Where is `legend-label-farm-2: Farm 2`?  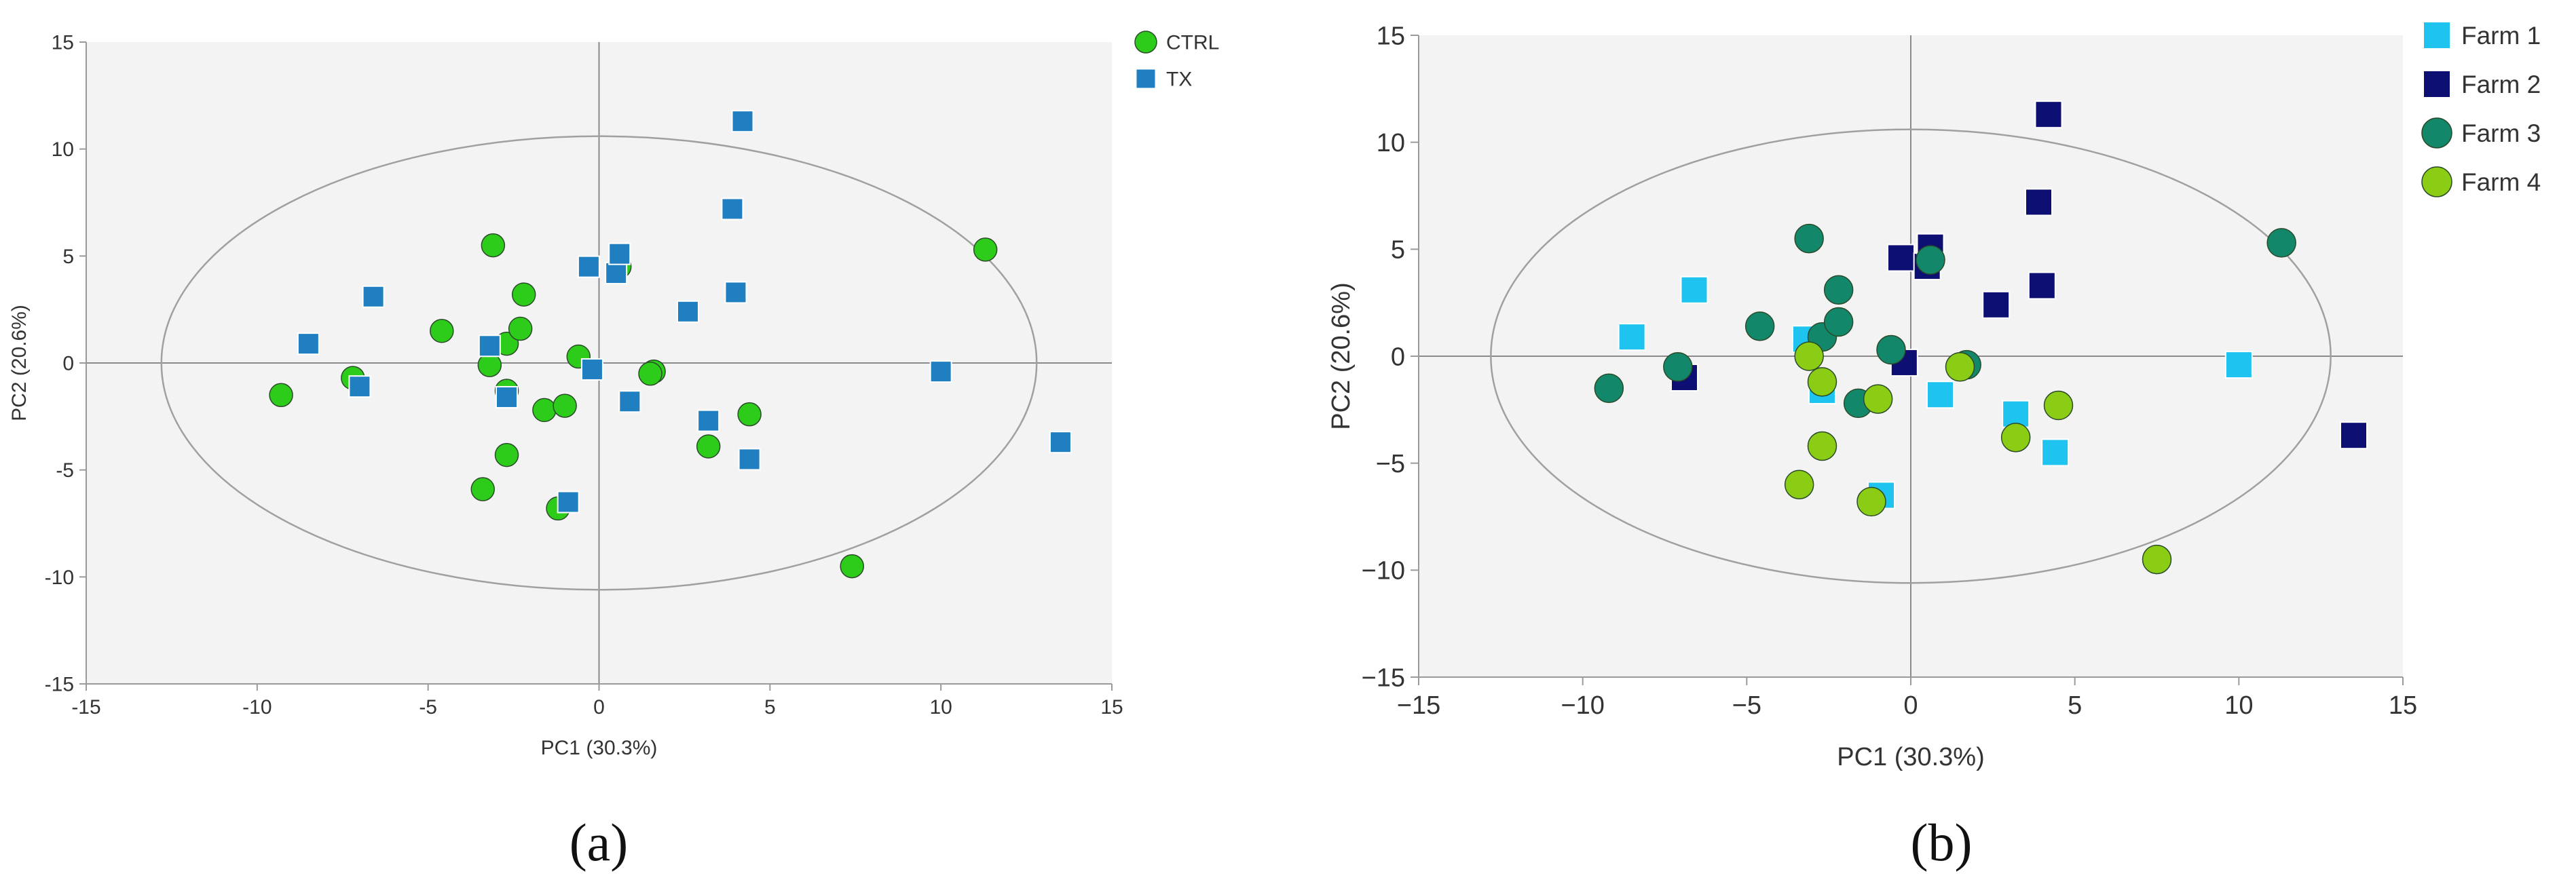
legend-label-farm-2: Farm 2 is located at coordinates (2501, 84).